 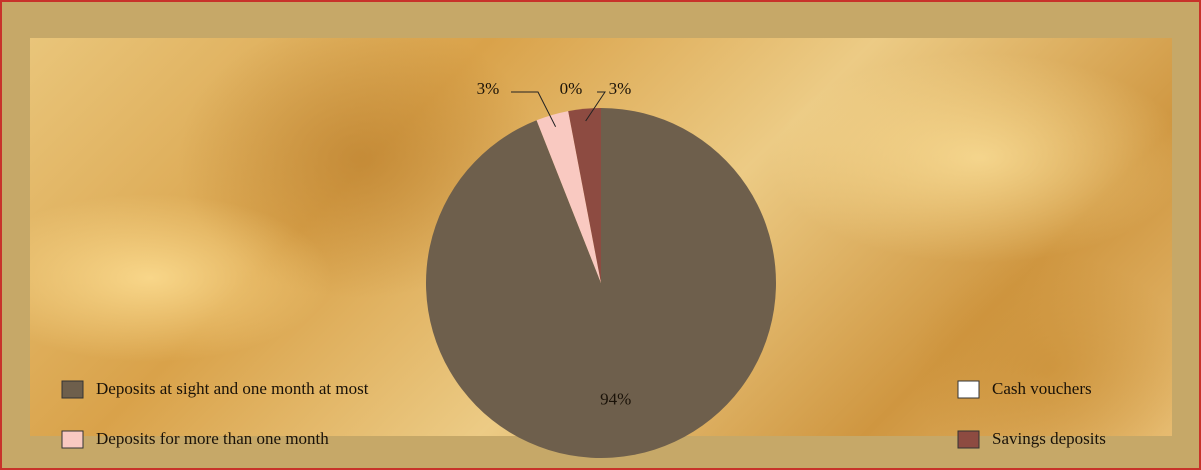 What do you see at coordinates (232, 388) in the screenshot?
I see `legend-label: Deposits at sight and one month at most` at bounding box center [232, 388].